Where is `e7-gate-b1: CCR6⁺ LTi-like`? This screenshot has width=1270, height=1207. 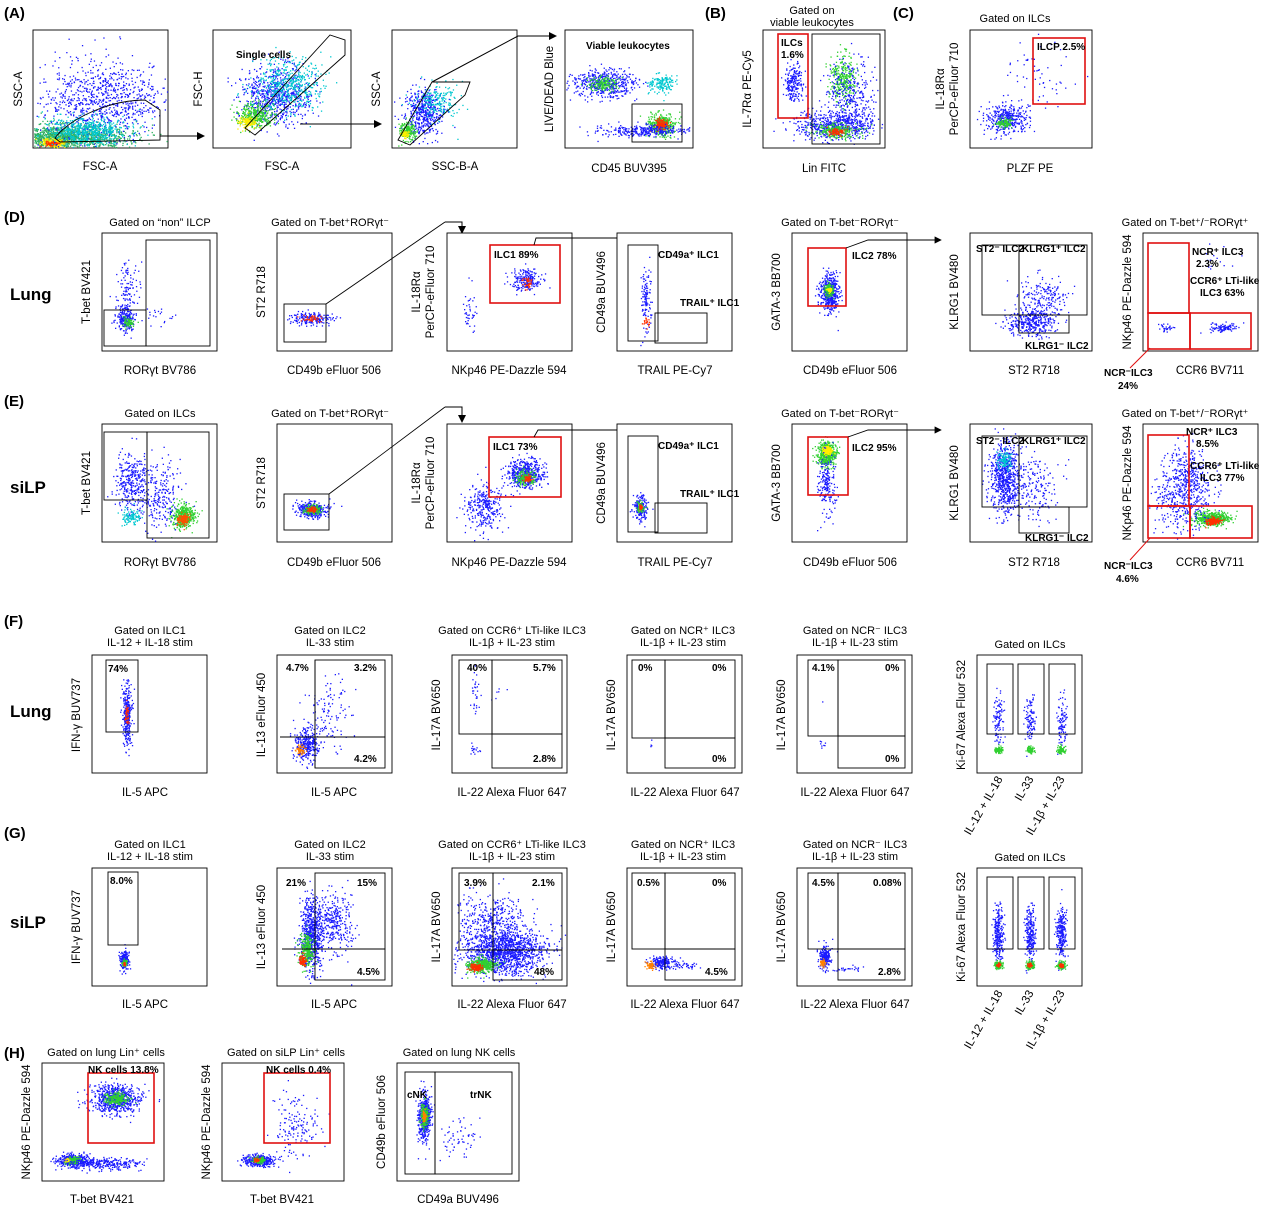
e7-gate-b1: CCR6⁺ LTi-like is located at coordinates (1225, 466).